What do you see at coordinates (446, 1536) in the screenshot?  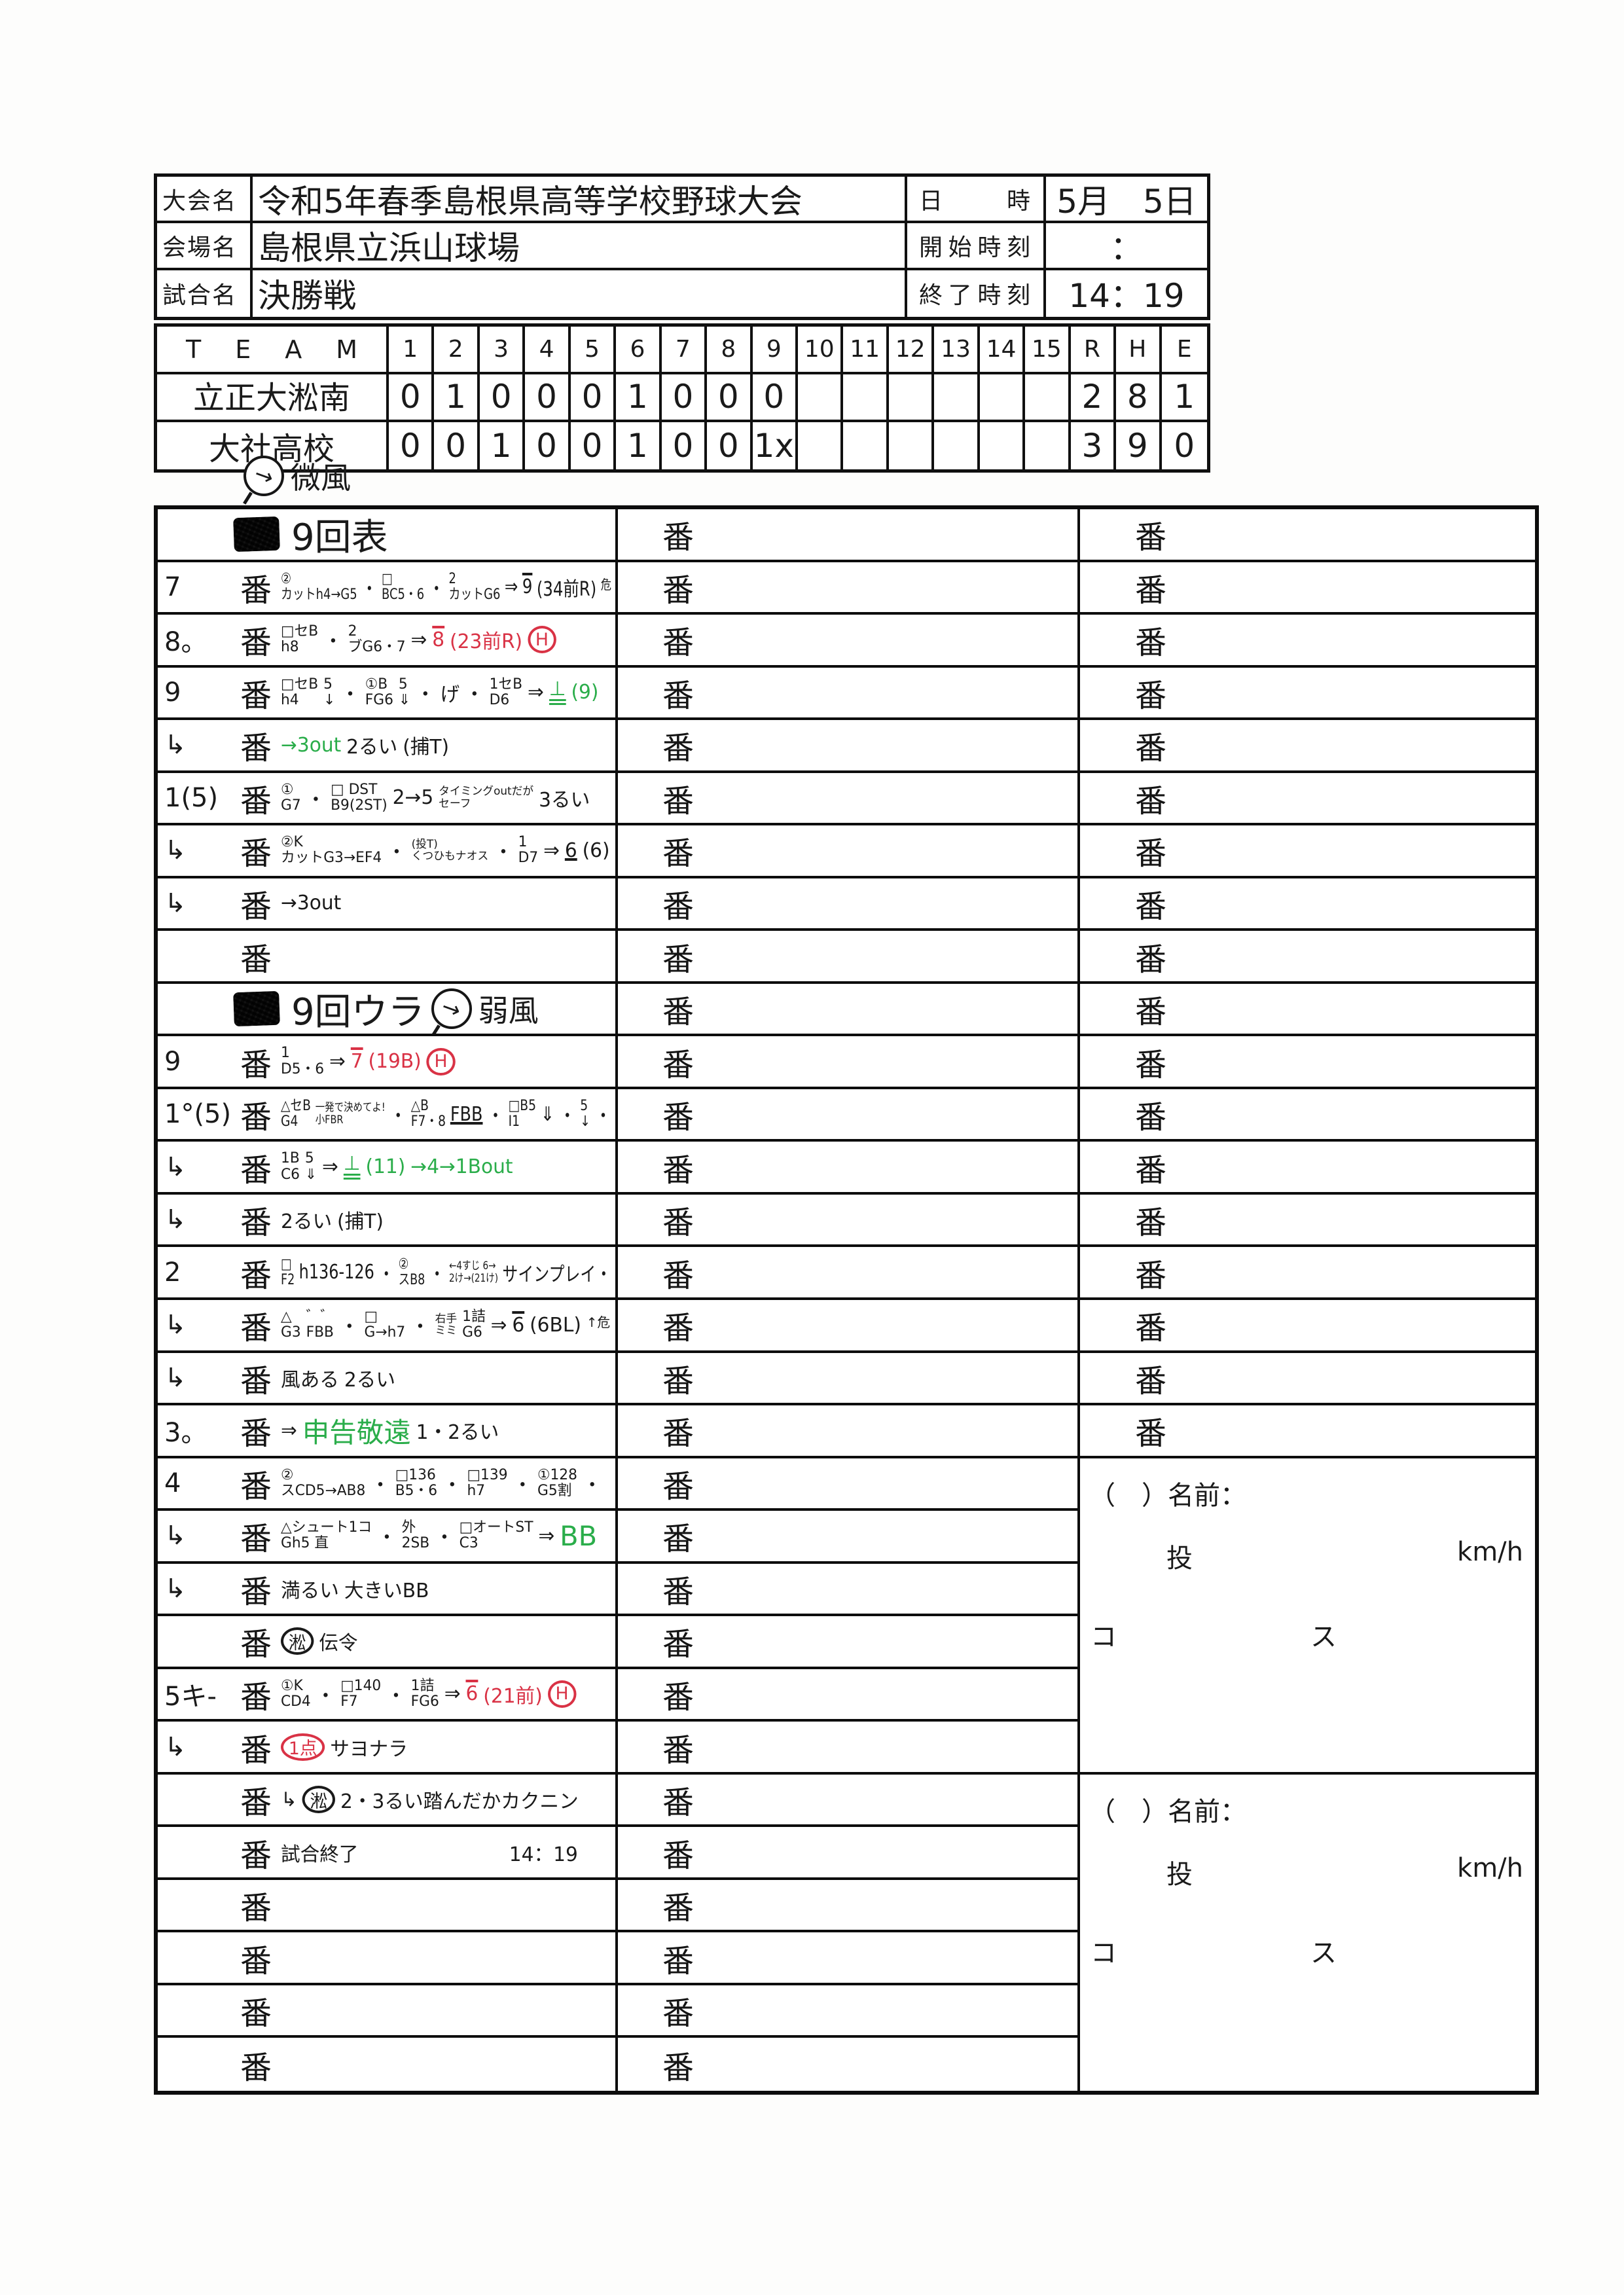 I see `handwritten-note: △シュート1コ Gh5 直・外 2SB ・ □オートST C3 ⇒ BB` at bounding box center [446, 1536].